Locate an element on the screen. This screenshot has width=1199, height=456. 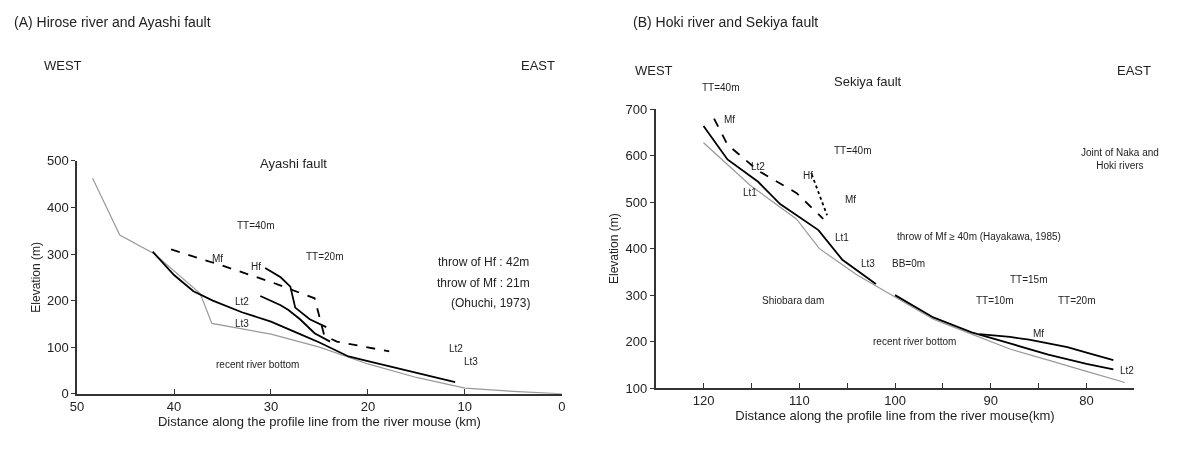
x-tick-label: 30 is located at coordinates (271, 407).